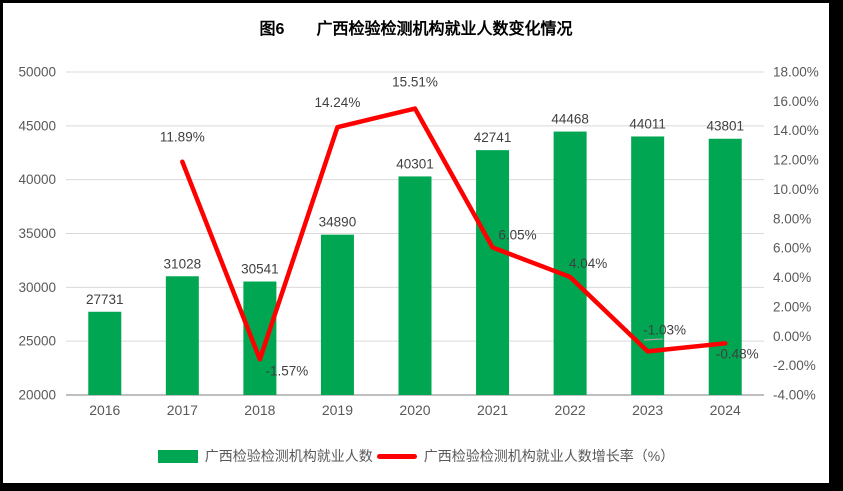  Describe the element at coordinates (493, 137) in the screenshot. I see `bar-label-2021: 42741` at that location.